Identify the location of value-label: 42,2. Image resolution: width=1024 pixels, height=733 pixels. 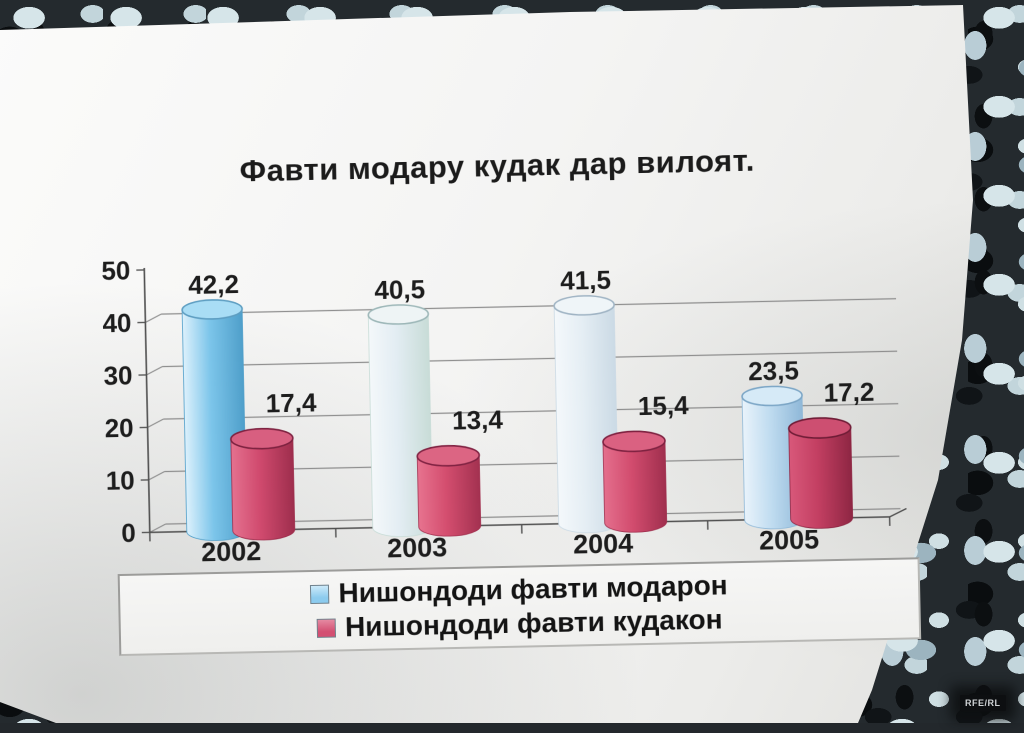
(213, 284).